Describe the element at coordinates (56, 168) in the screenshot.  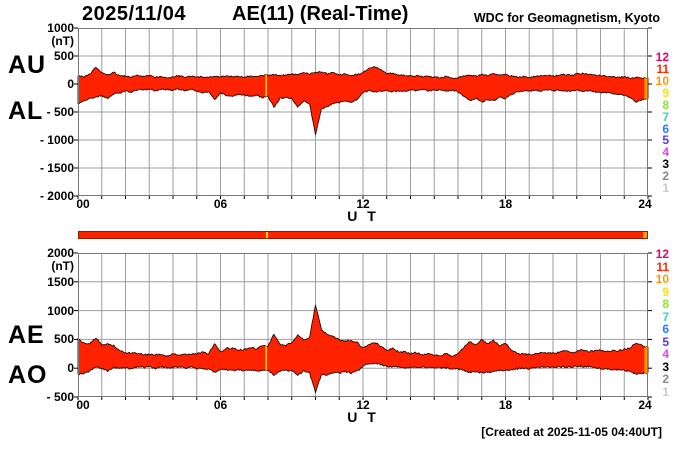
I see `y-tick-label: - 1500` at that location.